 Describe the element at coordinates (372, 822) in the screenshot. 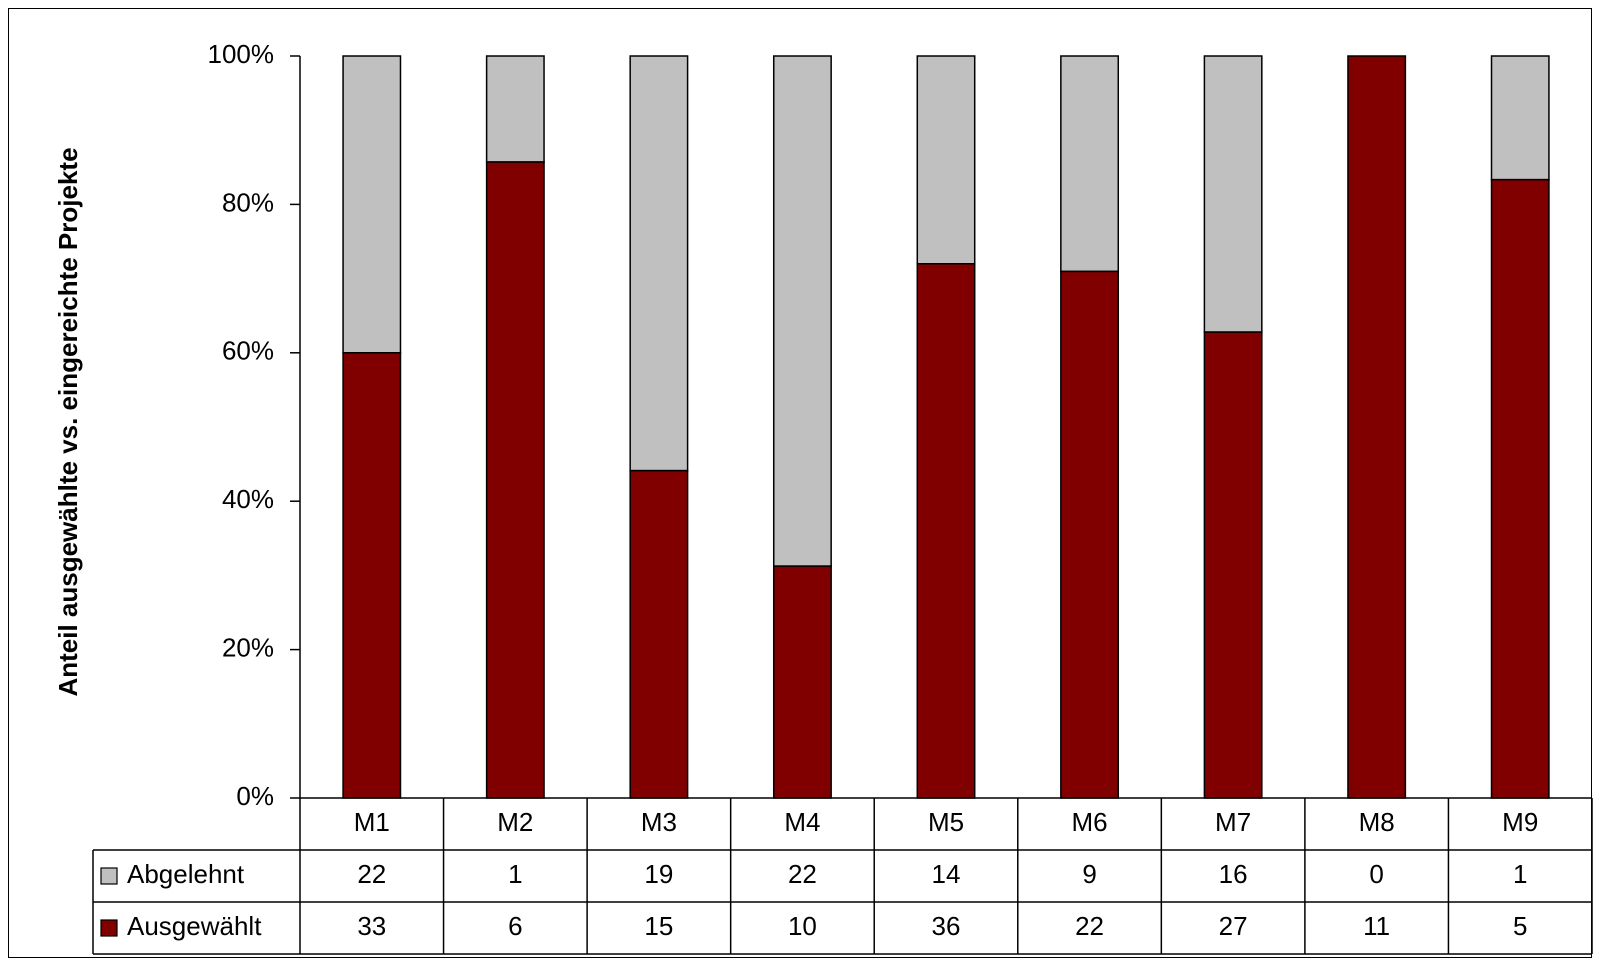

I see `category-label: M1` at that location.